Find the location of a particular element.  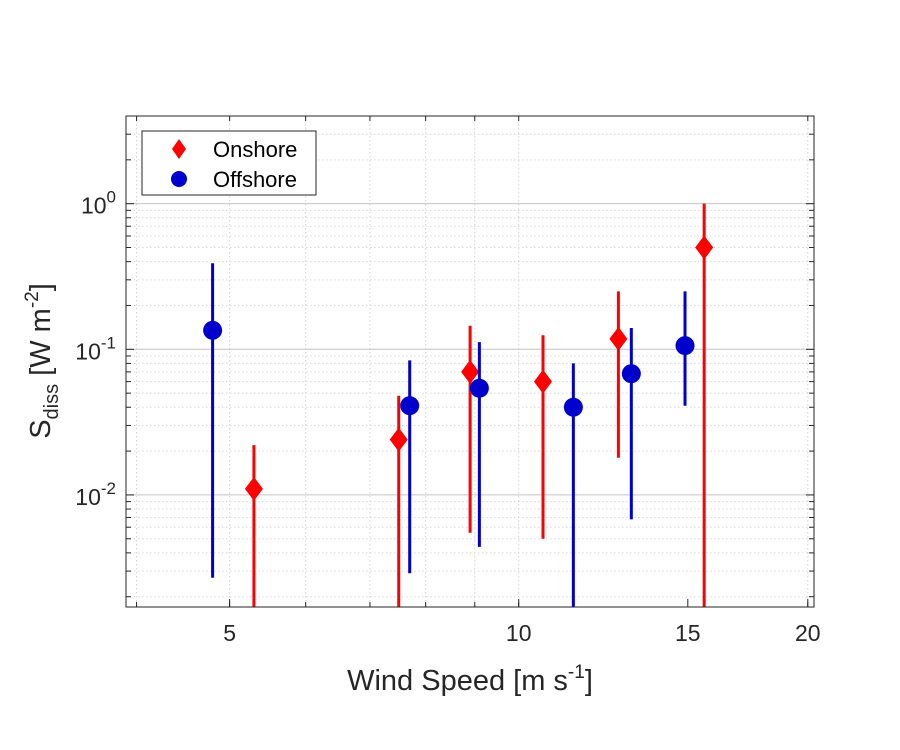

legend-offshore-marker is located at coordinates (179, 179).